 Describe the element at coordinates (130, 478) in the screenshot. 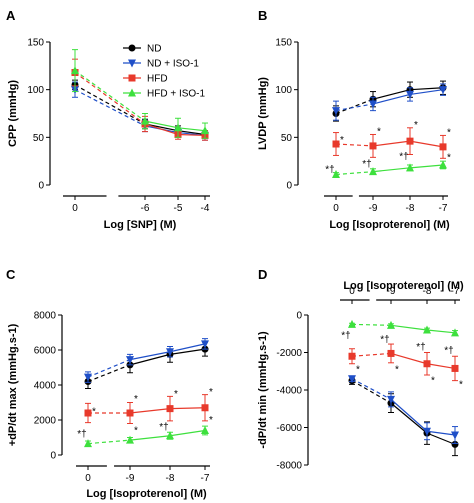

I see `x-tick-label: -9` at that location.